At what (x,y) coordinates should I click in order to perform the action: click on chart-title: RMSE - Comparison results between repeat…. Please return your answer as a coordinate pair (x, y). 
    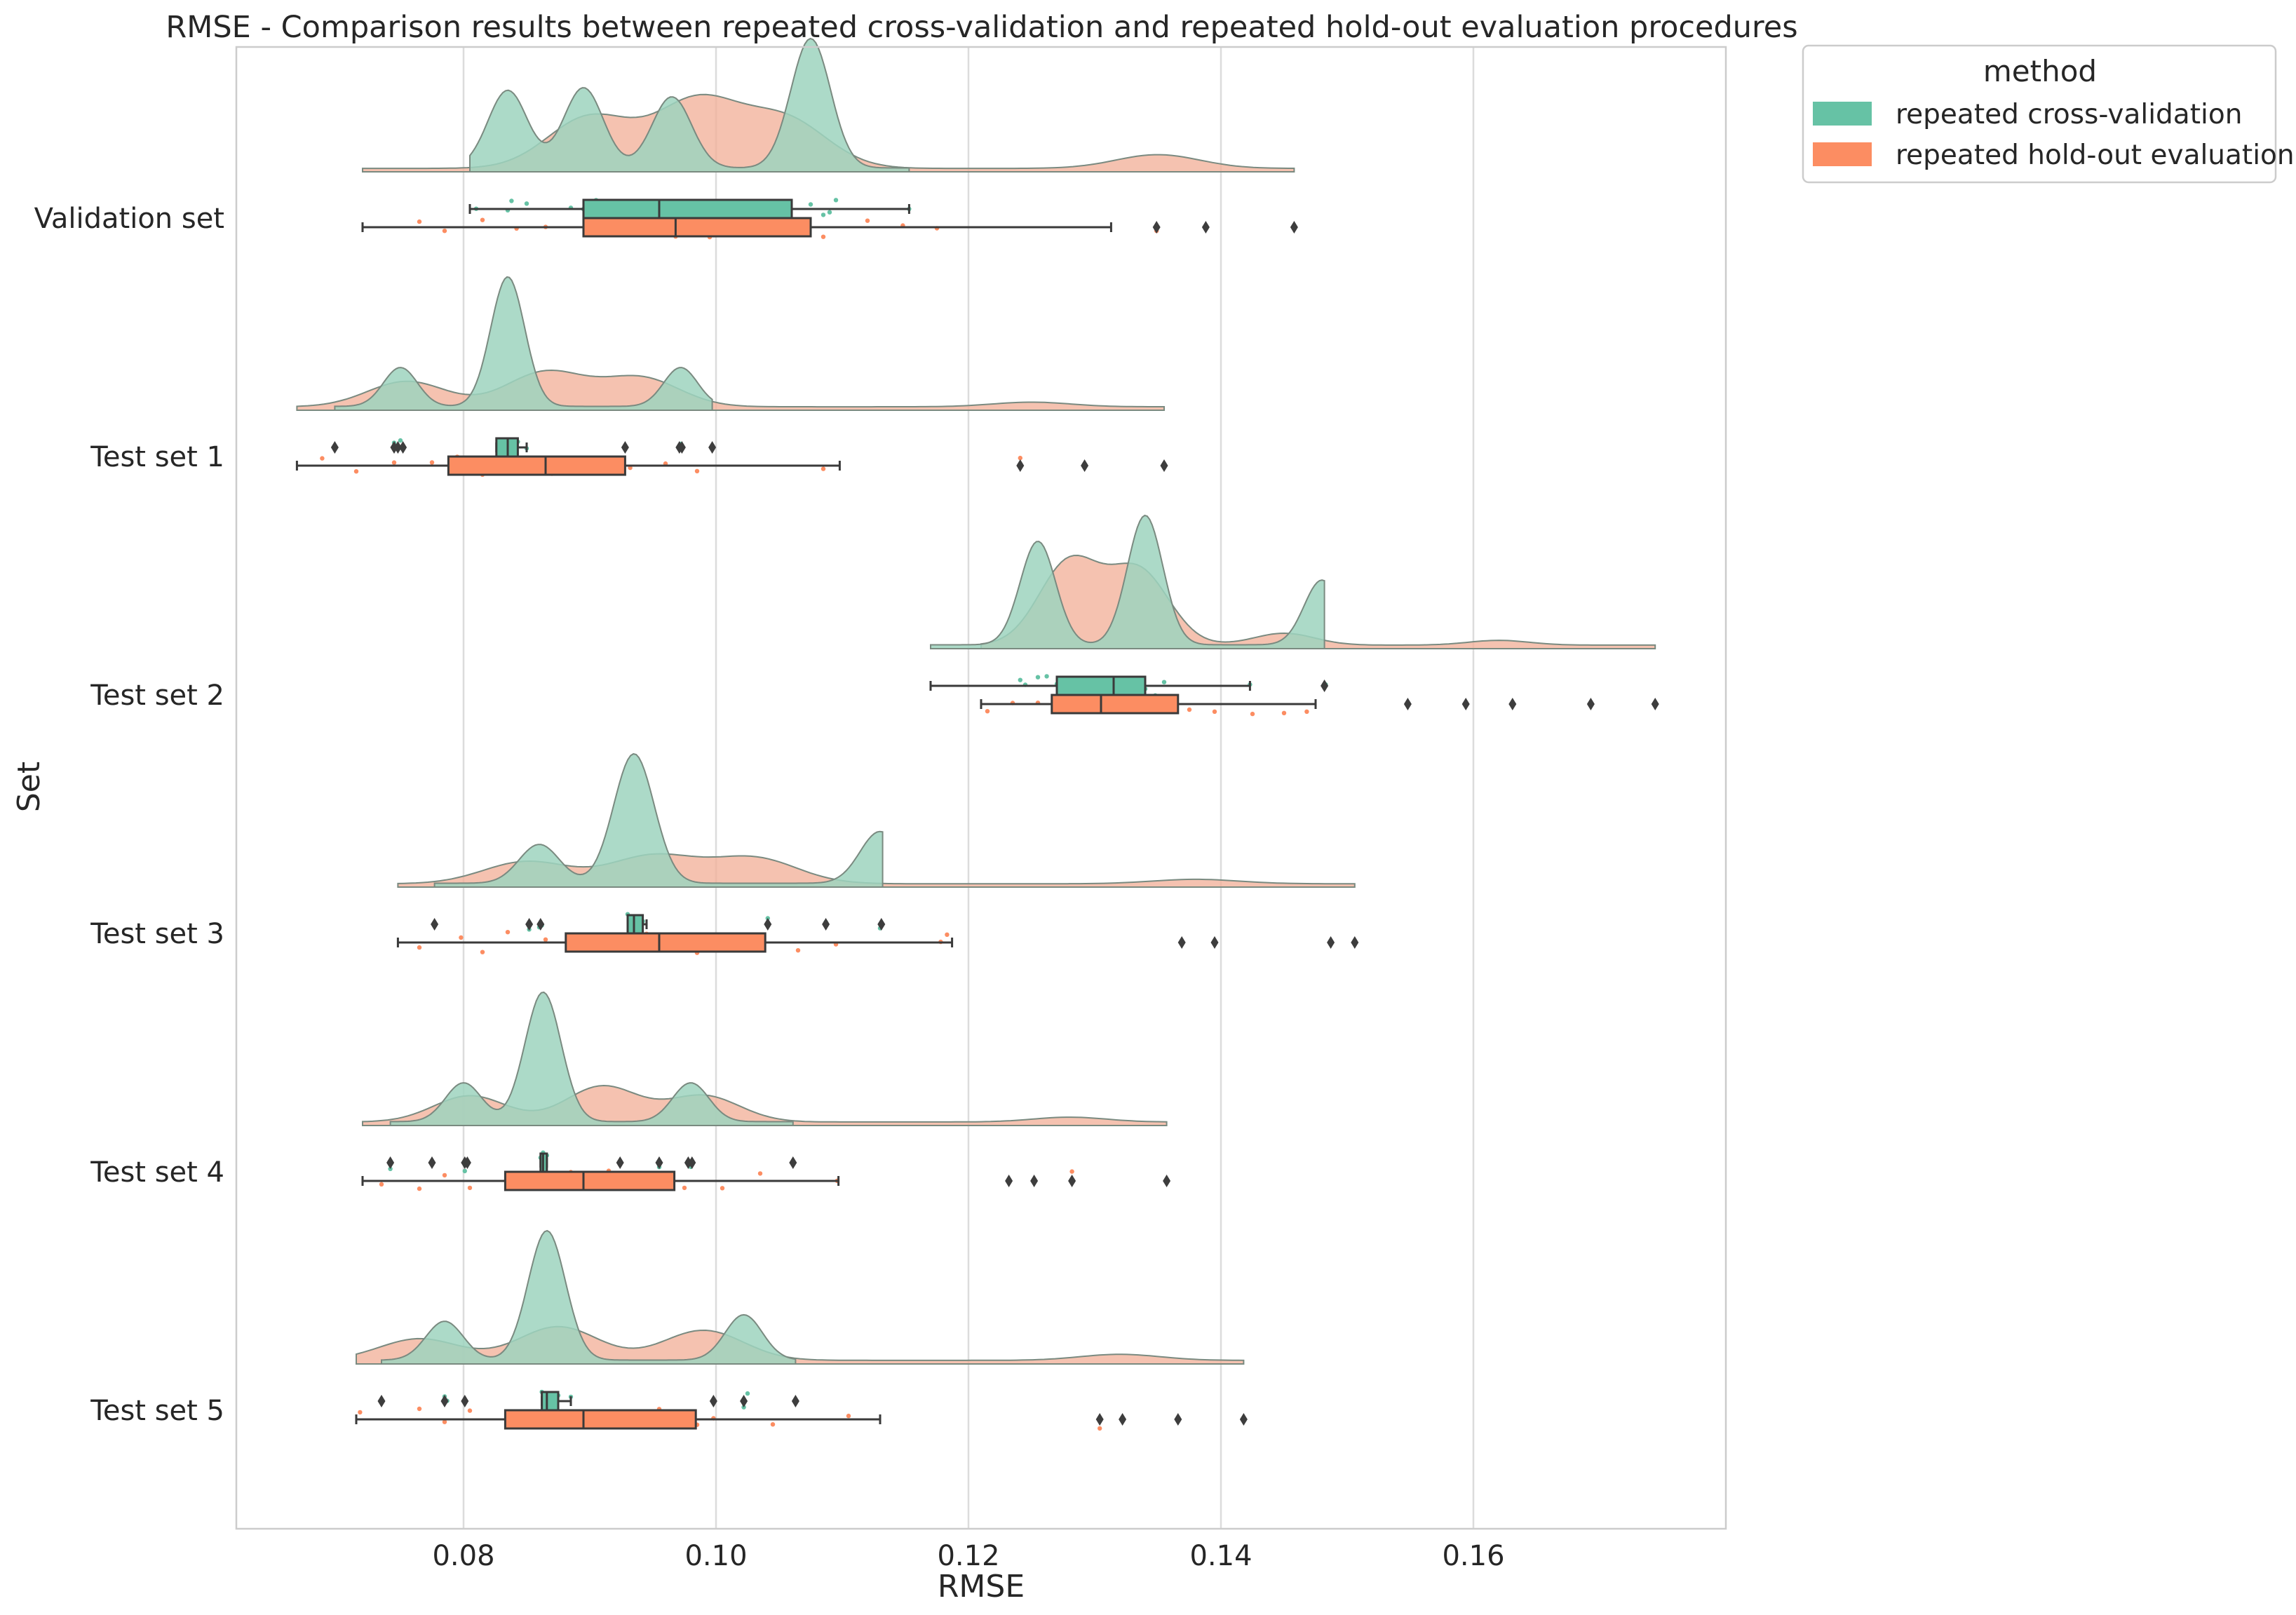
    Looking at the image, I should click on (982, 27).